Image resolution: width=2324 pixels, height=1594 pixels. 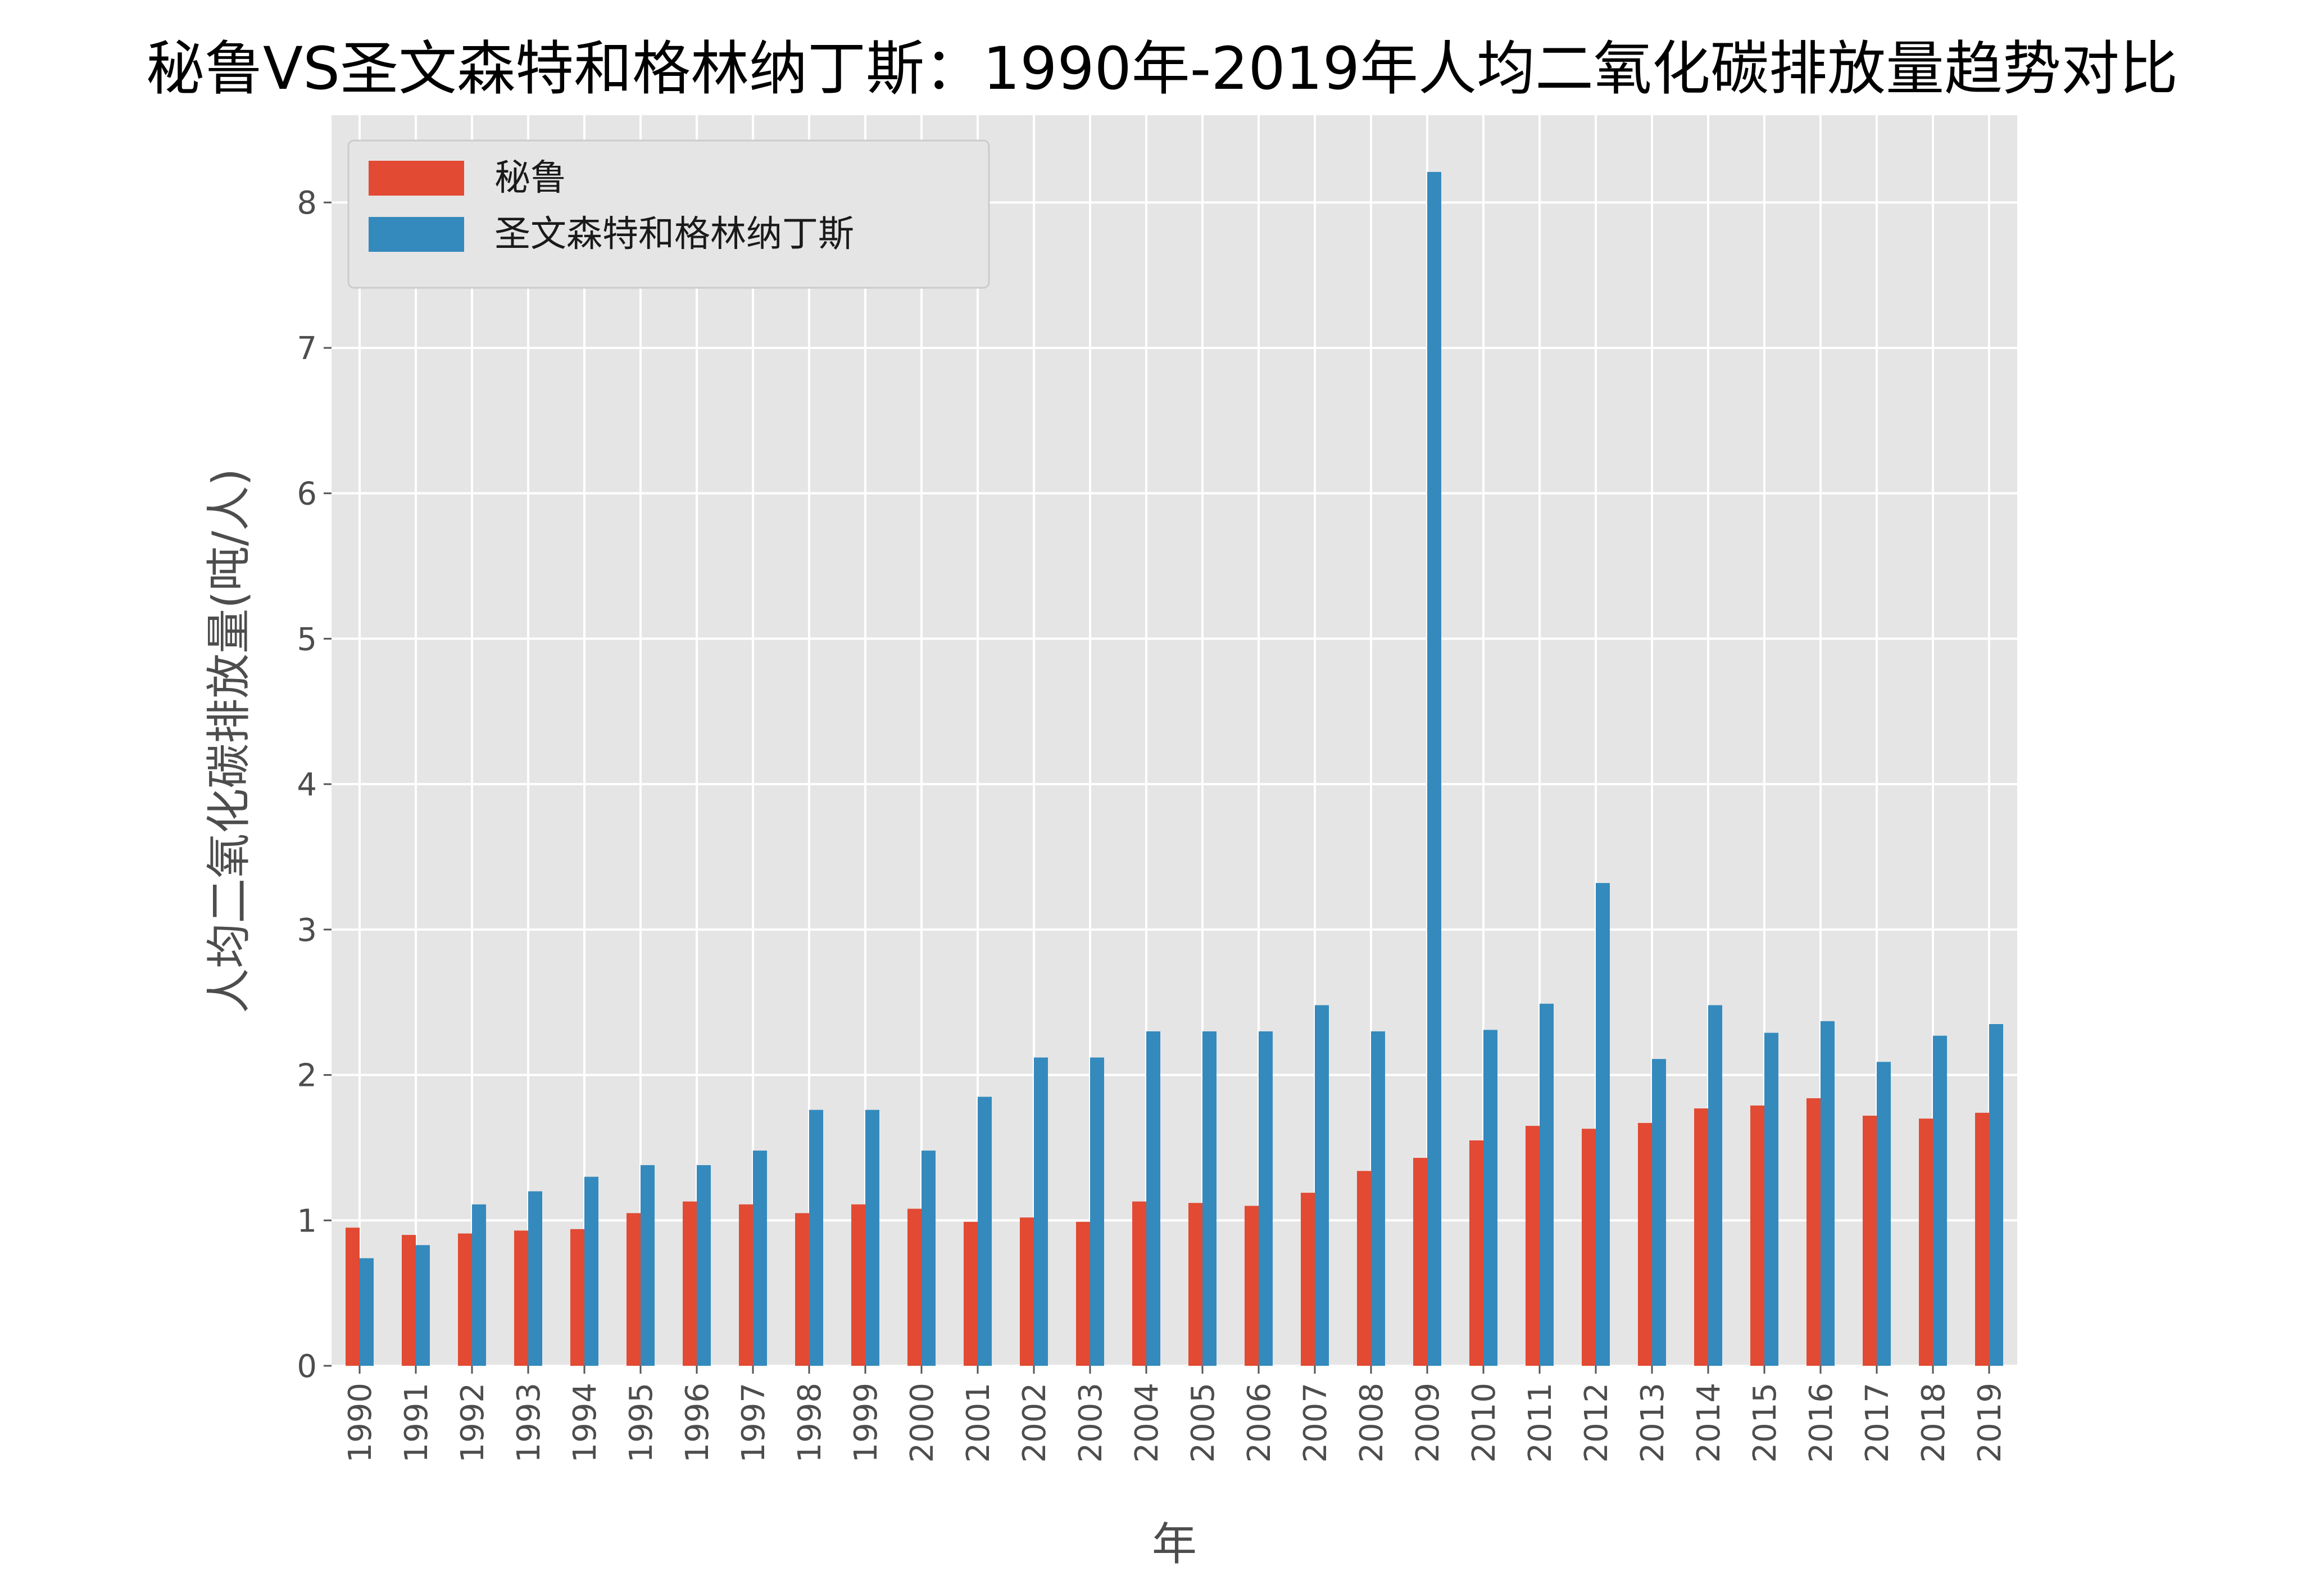 What do you see at coordinates (307, 1076) in the screenshot?
I see `y-tick-label: 2` at bounding box center [307, 1076].